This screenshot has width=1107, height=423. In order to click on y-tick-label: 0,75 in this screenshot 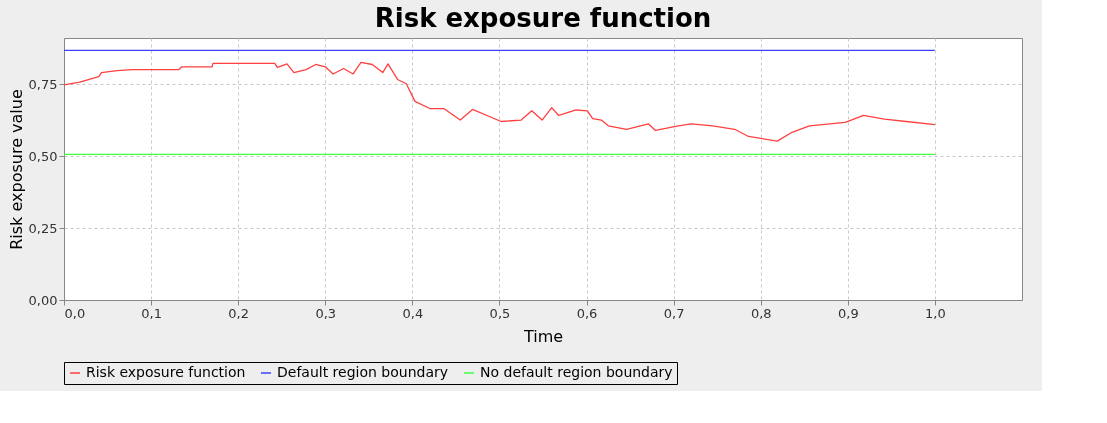, I will do `click(43, 84)`.